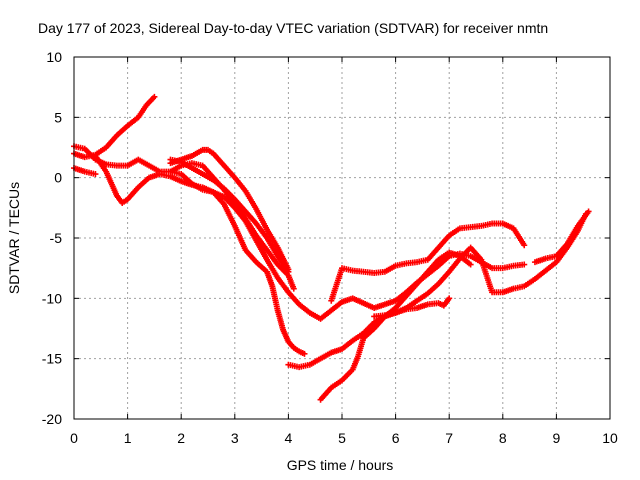  What do you see at coordinates (54, 57) in the screenshot?
I see `y-tick-label: 10` at bounding box center [54, 57].